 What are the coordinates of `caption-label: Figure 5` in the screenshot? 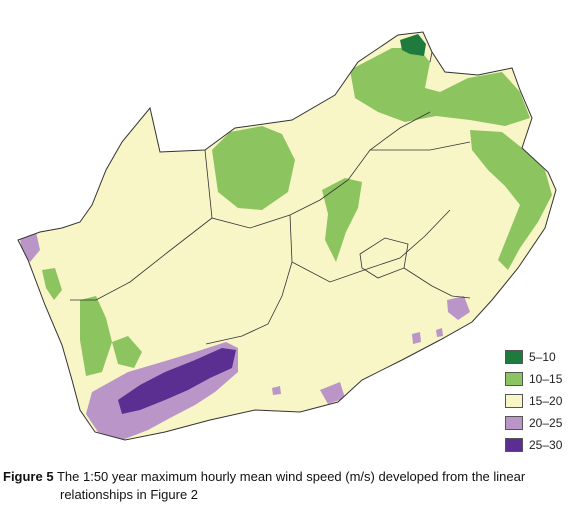 It's located at (28, 476).